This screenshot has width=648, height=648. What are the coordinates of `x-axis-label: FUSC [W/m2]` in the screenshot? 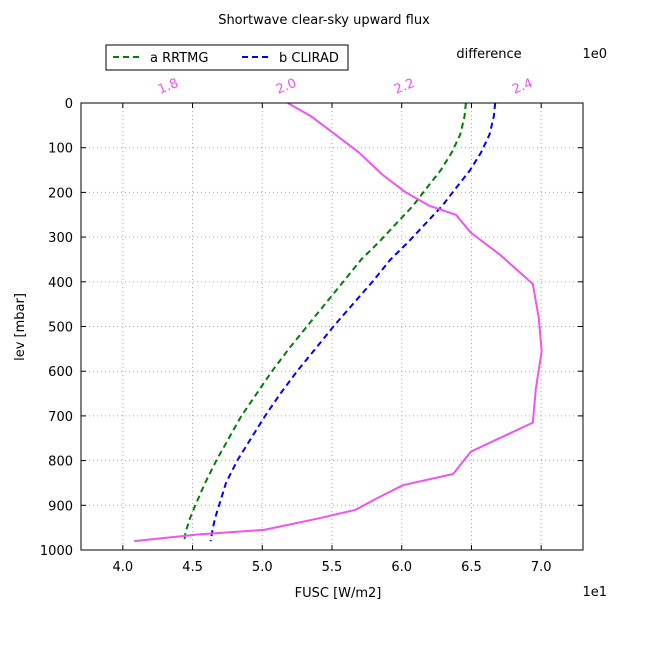 It's located at (338, 593).